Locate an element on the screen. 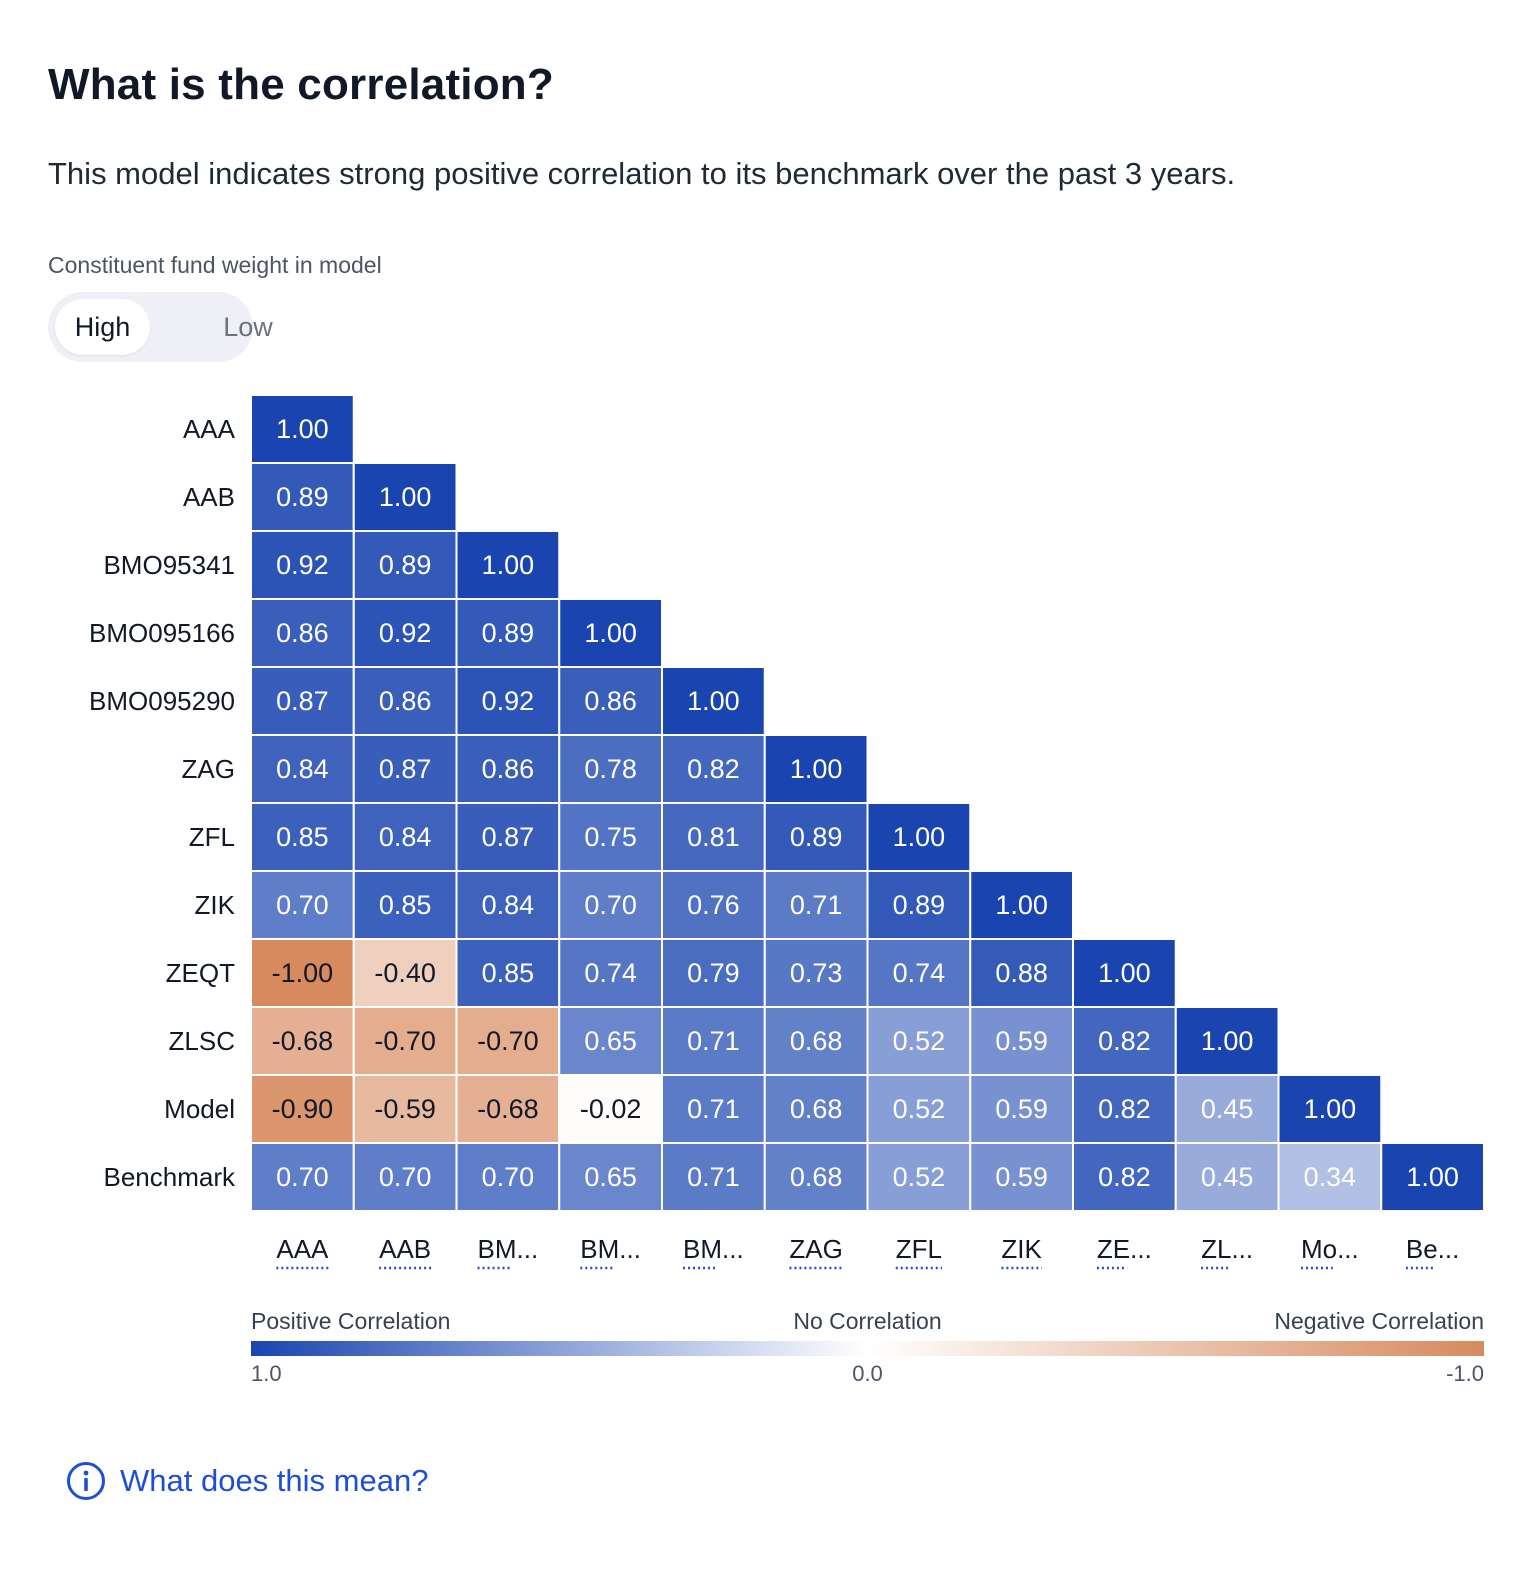 This screenshot has width=1536, height=1572. row-label: ZEQT is located at coordinates (200, 973).